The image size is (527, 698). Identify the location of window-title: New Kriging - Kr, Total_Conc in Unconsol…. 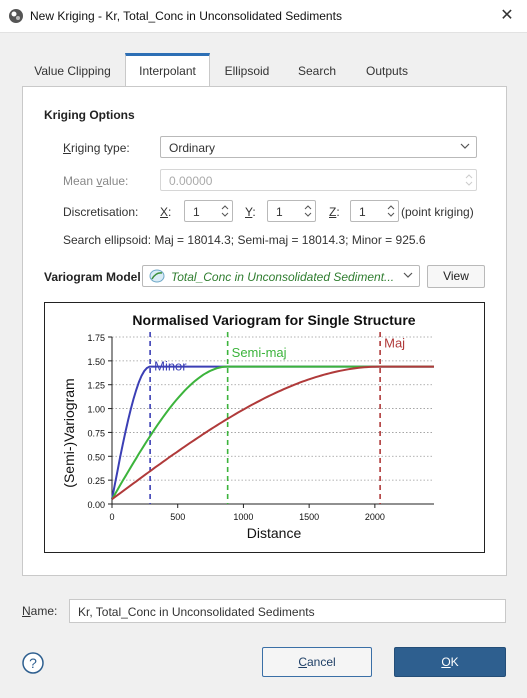
(186, 16).